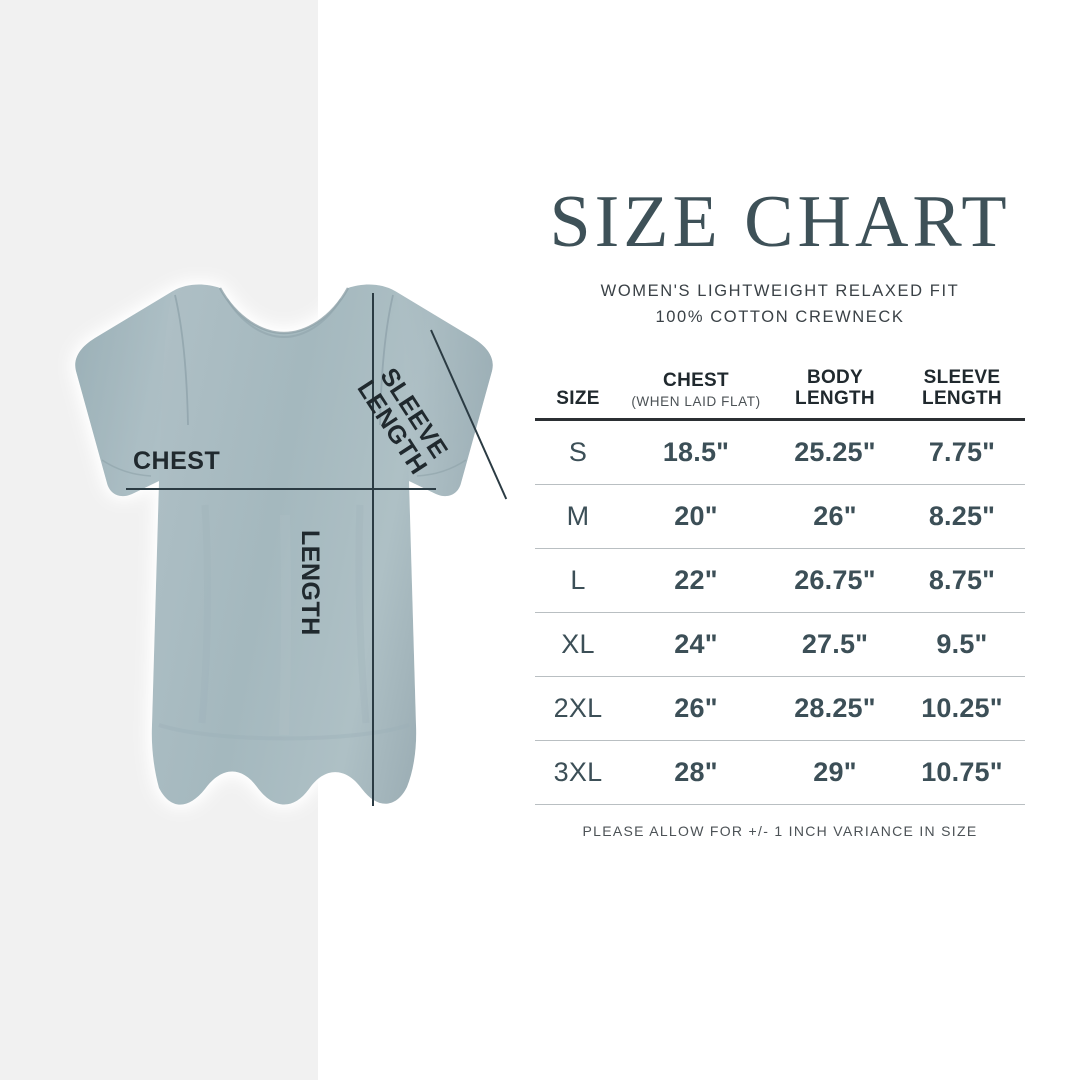 The width and height of the screenshot is (1080, 1080). I want to click on column-header-body-length-line1: BODY, so click(835, 378).